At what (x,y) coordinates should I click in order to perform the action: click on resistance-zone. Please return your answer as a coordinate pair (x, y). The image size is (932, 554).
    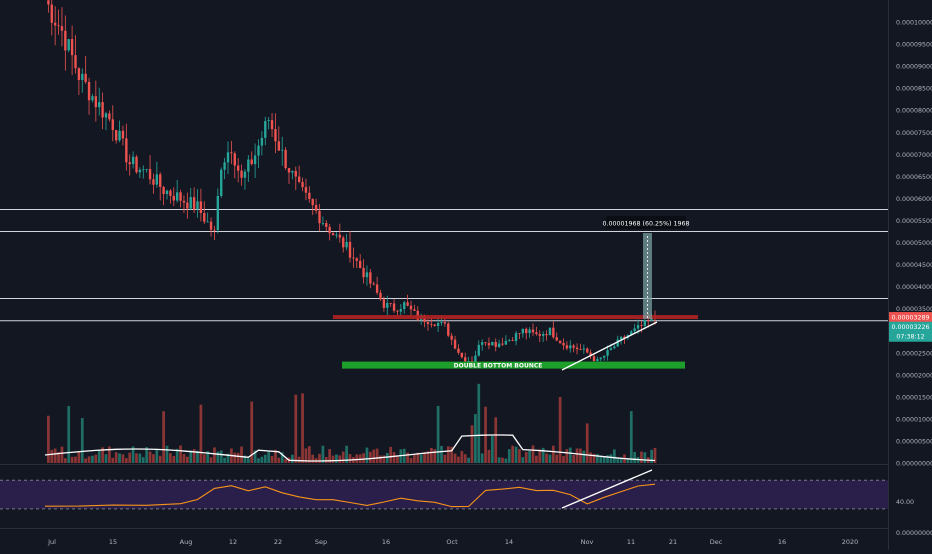
    Looking at the image, I should click on (515, 317).